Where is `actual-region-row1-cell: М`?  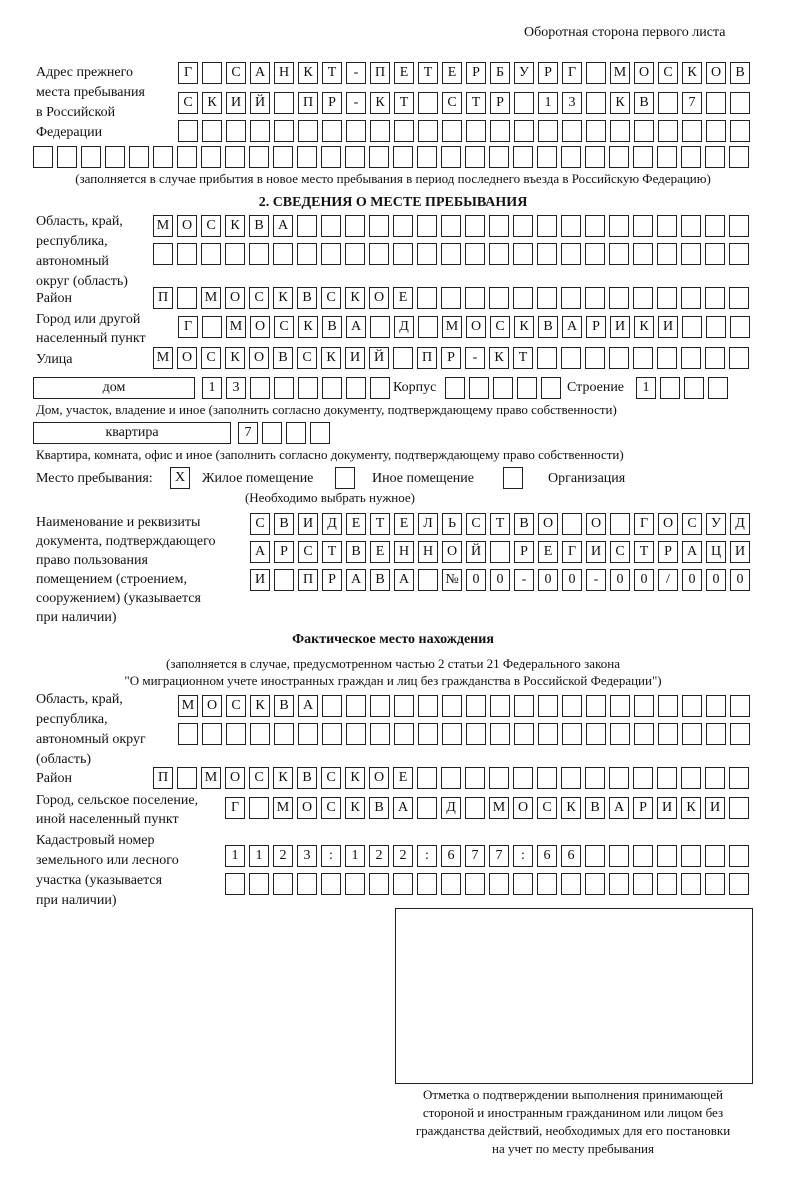 actual-region-row1-cell: М is located at coordinates (188, 706).